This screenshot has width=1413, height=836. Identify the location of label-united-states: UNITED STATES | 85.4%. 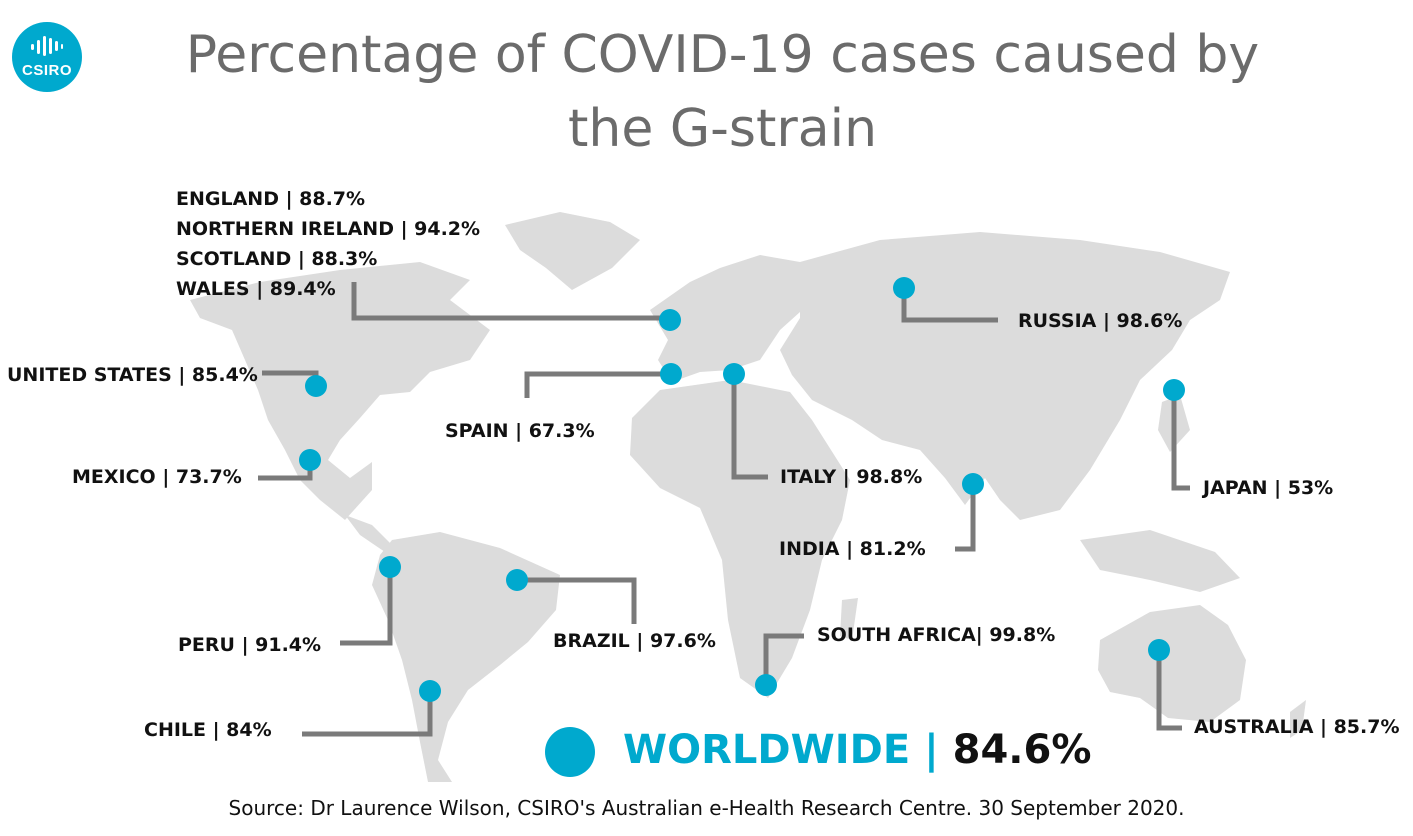
(132, 375).